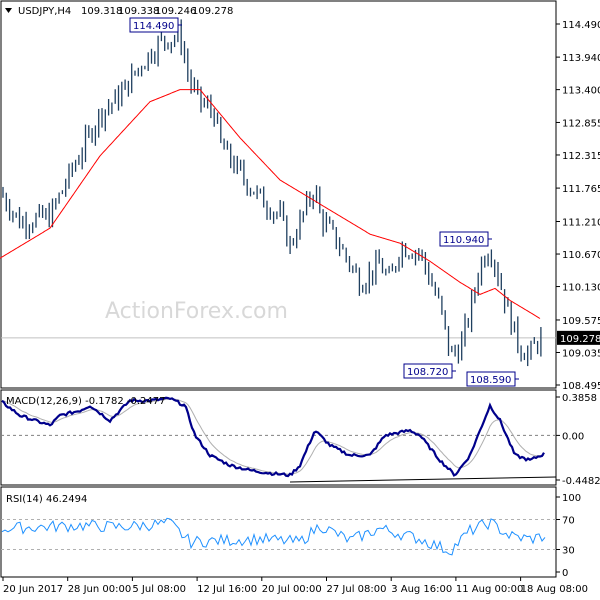 The width and height of the screenshot is (600, 600). I want to click on price-tick-label: 111.210, so click(581, 223).